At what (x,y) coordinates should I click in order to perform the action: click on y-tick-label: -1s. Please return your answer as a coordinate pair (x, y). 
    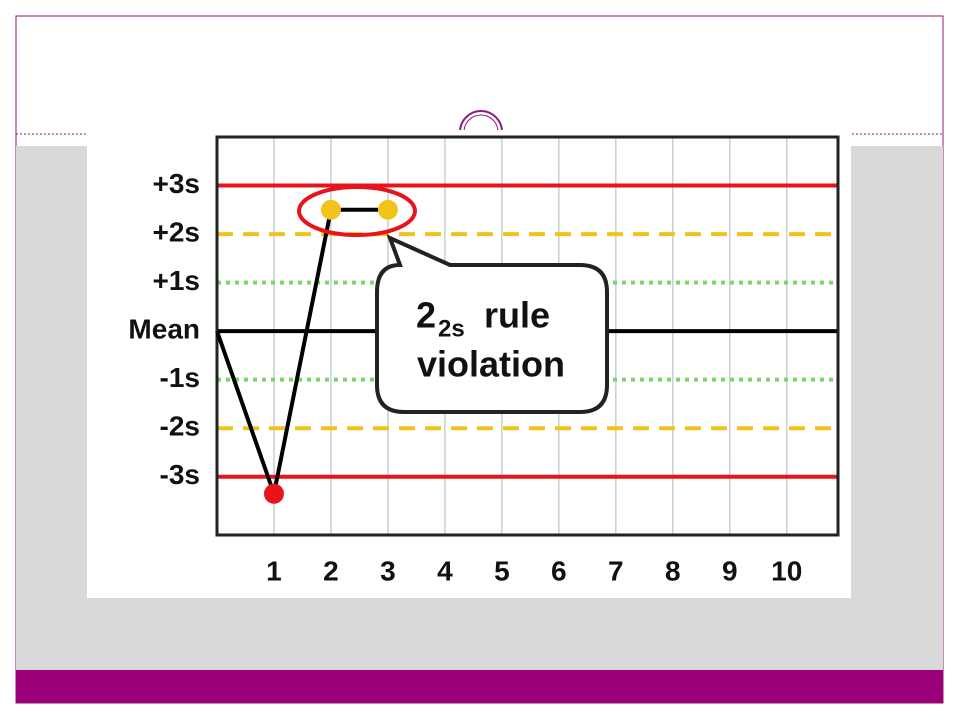
    Looking at the image, I should click on (180, 377).